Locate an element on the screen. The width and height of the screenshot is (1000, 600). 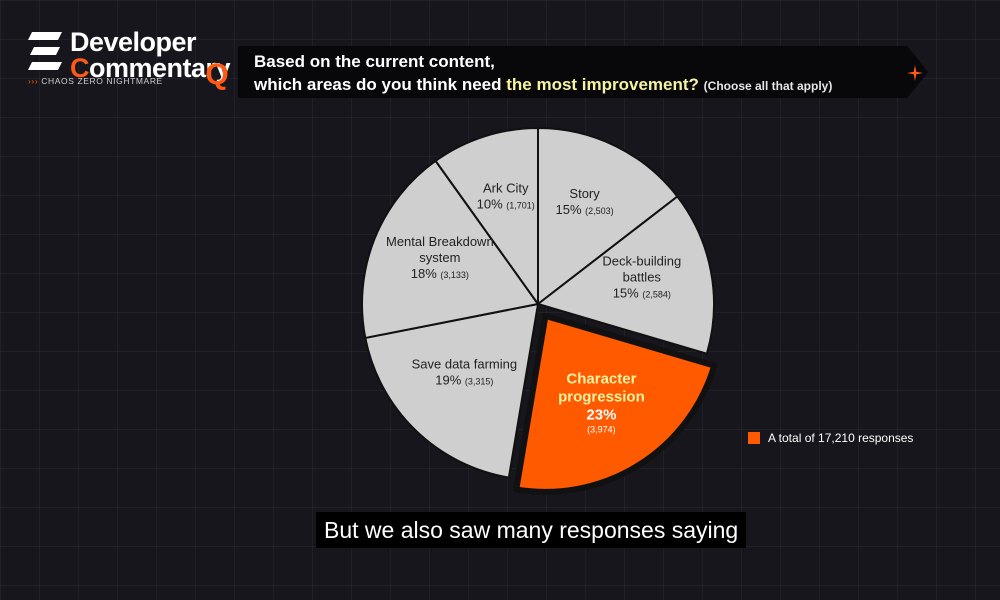
pie-slice-mental-breakdown-system is located at coordinates (450, 249).